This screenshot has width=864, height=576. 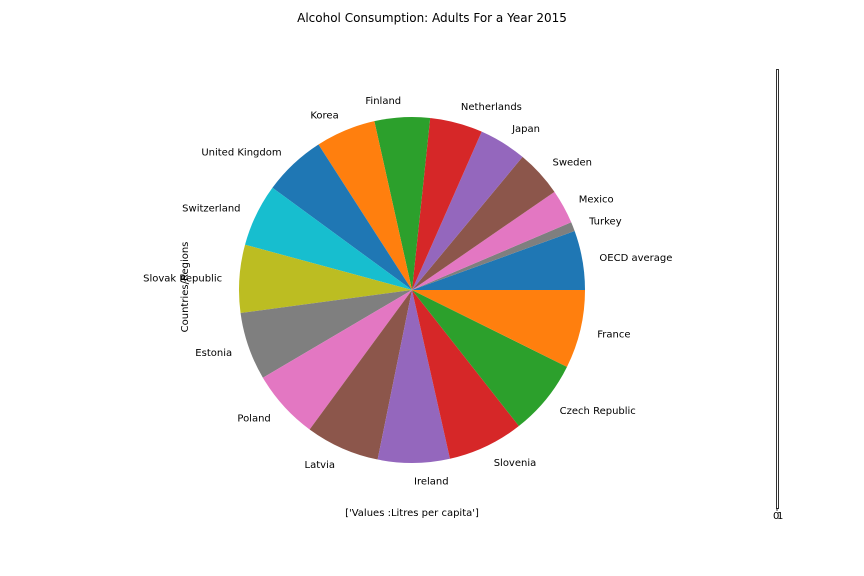 I want to click on colorbar-tick-label-1: 1, so click(x=780, y=516).